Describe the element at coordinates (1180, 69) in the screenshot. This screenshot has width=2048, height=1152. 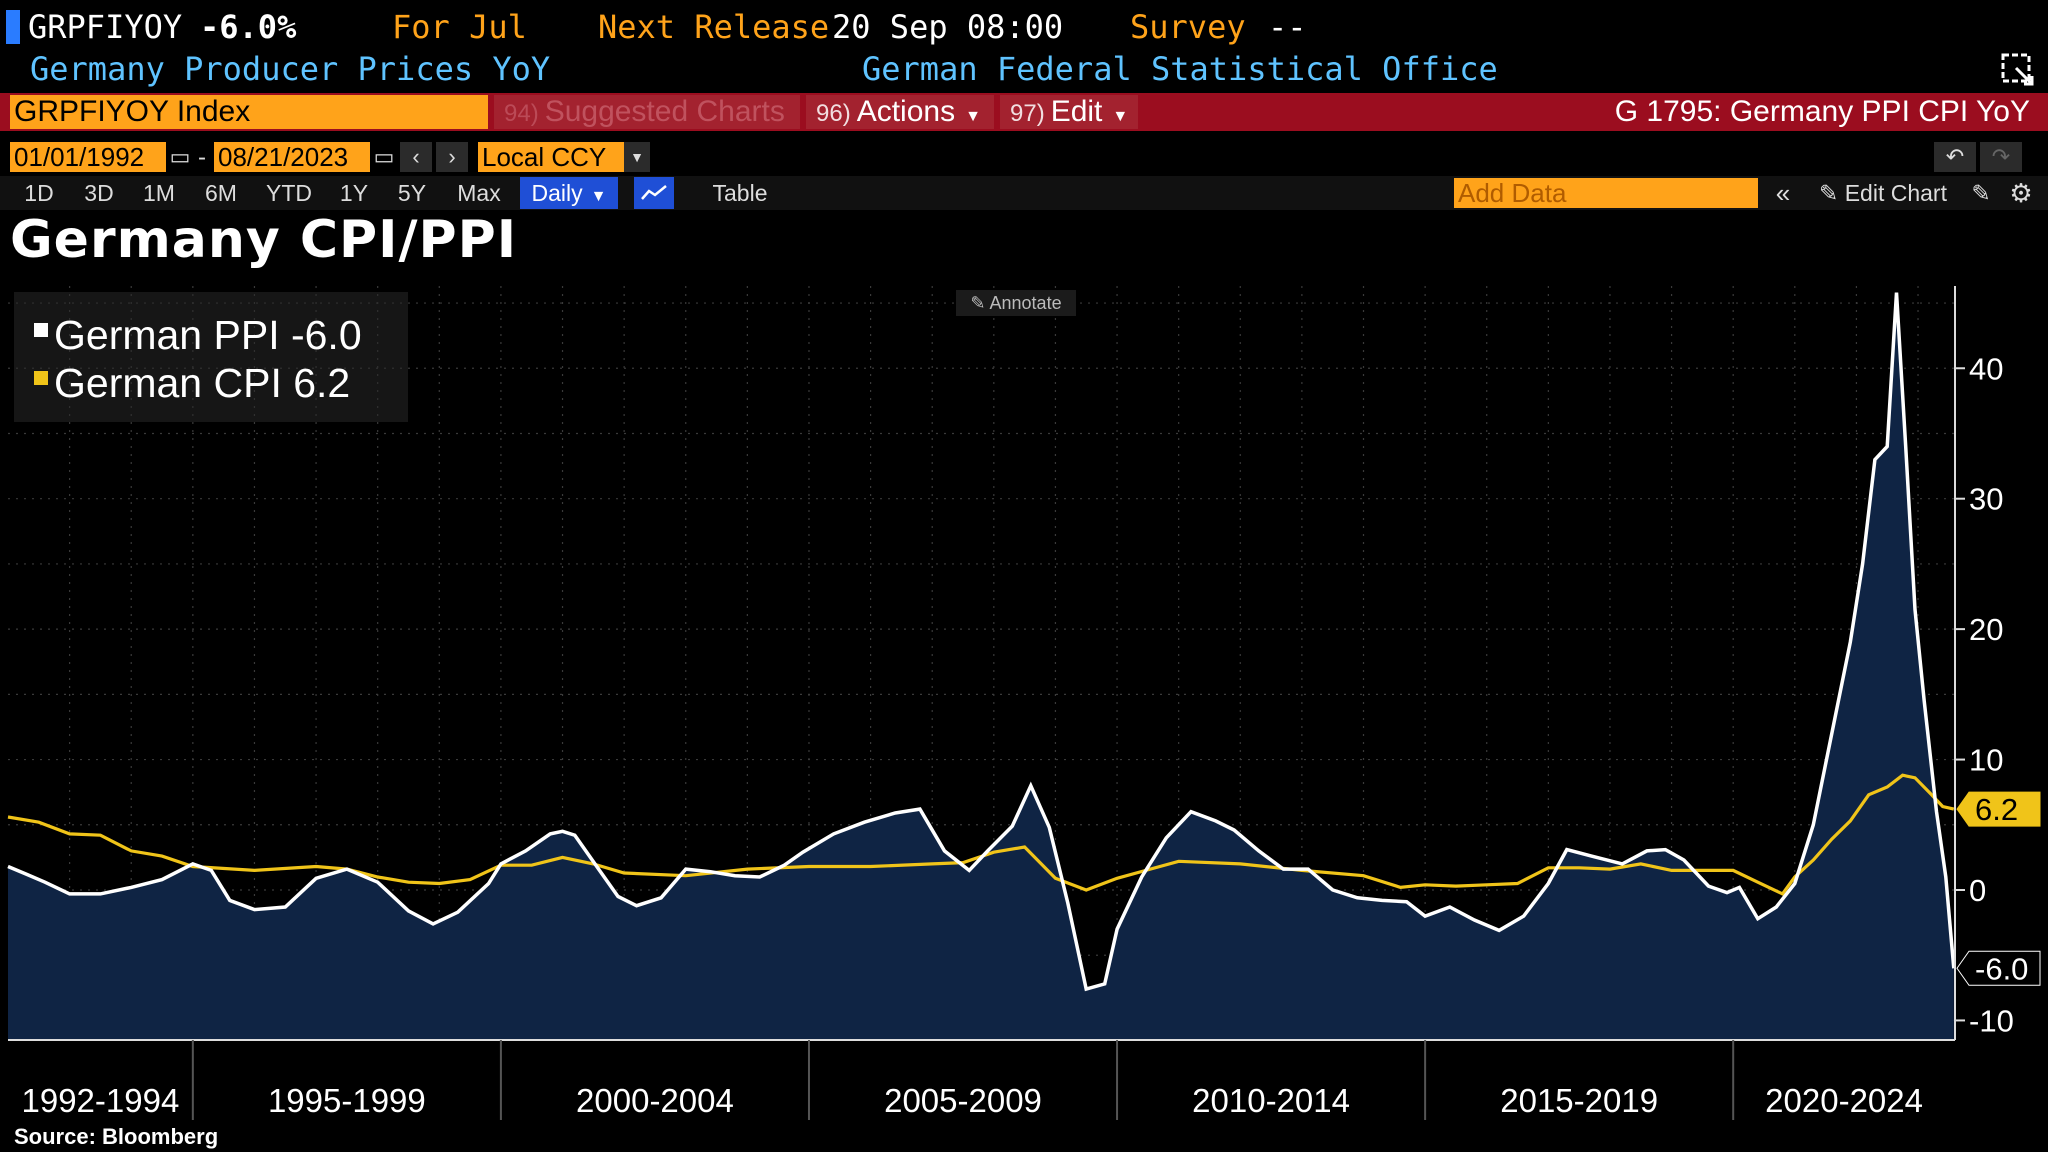
I see `source-organization: German Federal Statistical Office` at that location.